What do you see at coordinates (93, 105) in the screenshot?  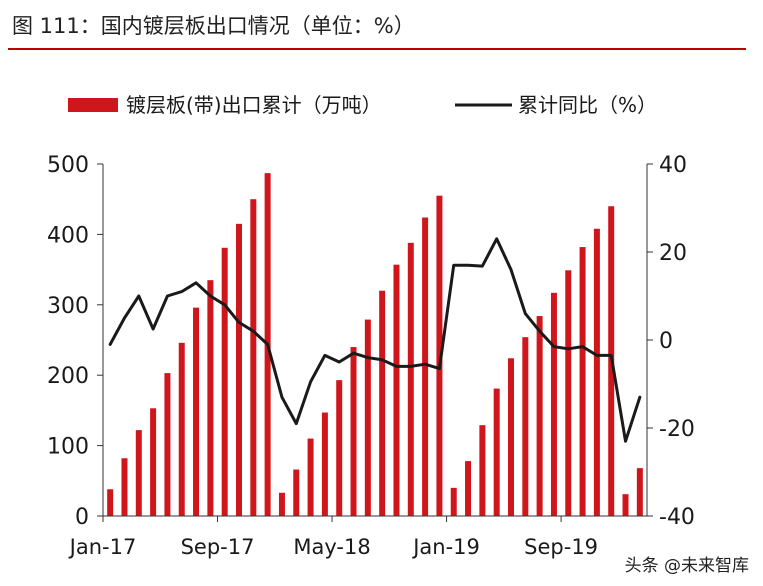 I see `legend-bar-swatch` at bounding box center [93, 105].